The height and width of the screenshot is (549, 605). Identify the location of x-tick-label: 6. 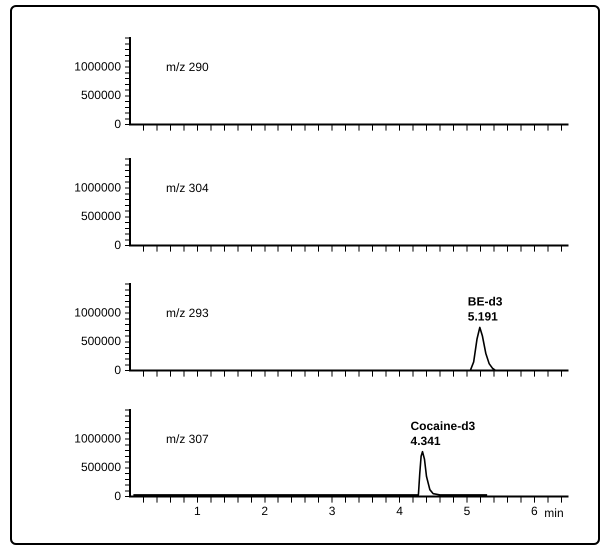
(534, 511).